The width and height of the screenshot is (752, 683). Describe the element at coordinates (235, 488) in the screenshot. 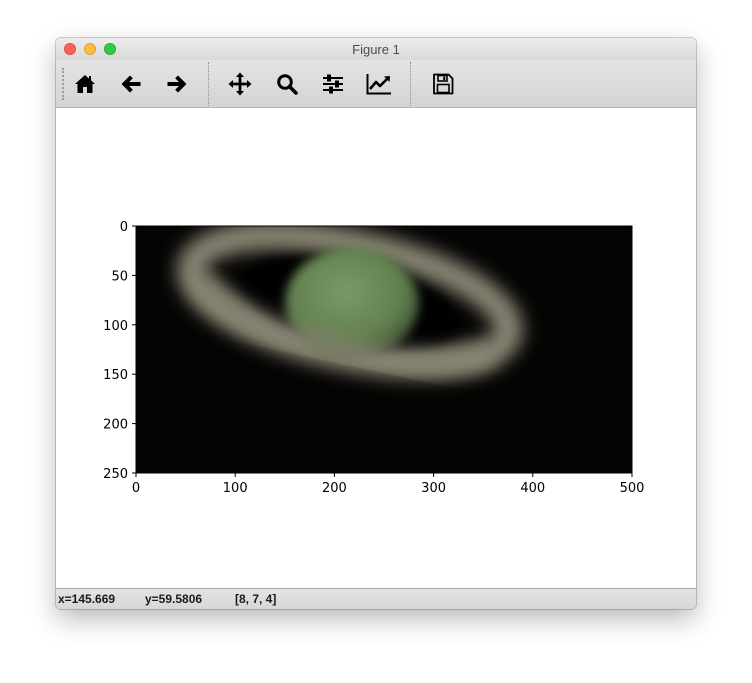

I see `x-tick-label: 100` at that location.